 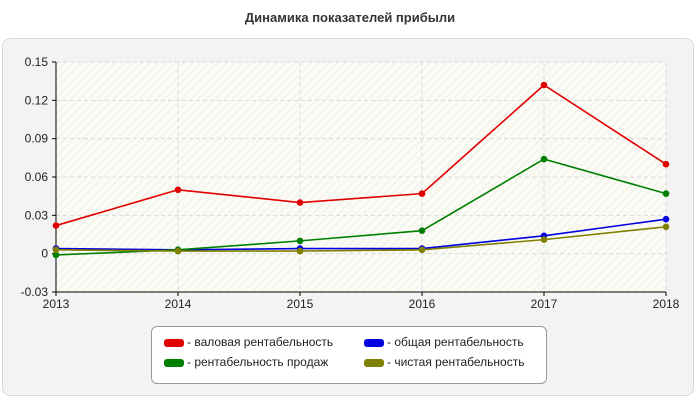 What do you see at coordinates (374, 342) in the screenshot?
I see `legend-swatch-blue` at bounding box center [374, 342].